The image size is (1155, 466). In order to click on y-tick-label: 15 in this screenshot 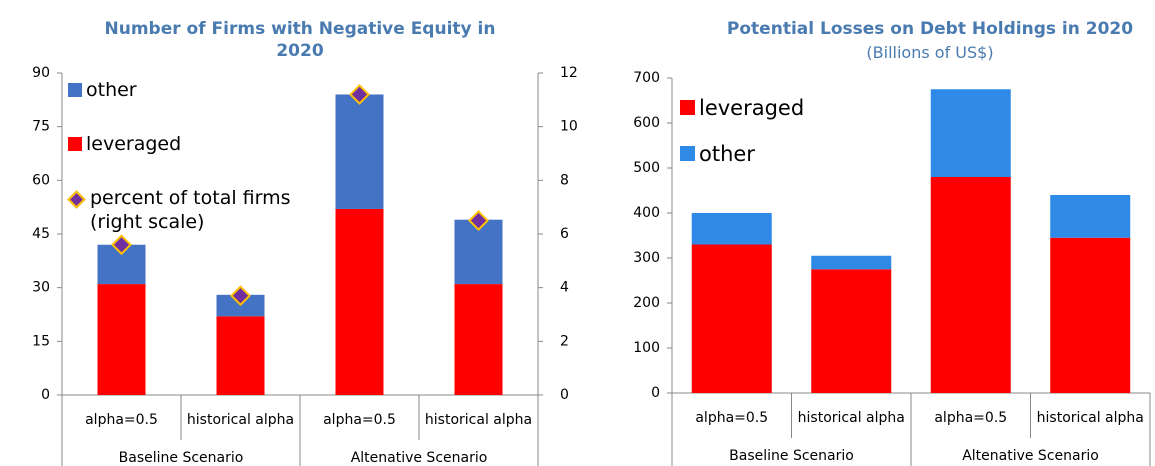, I will do `click(41, 341)`.